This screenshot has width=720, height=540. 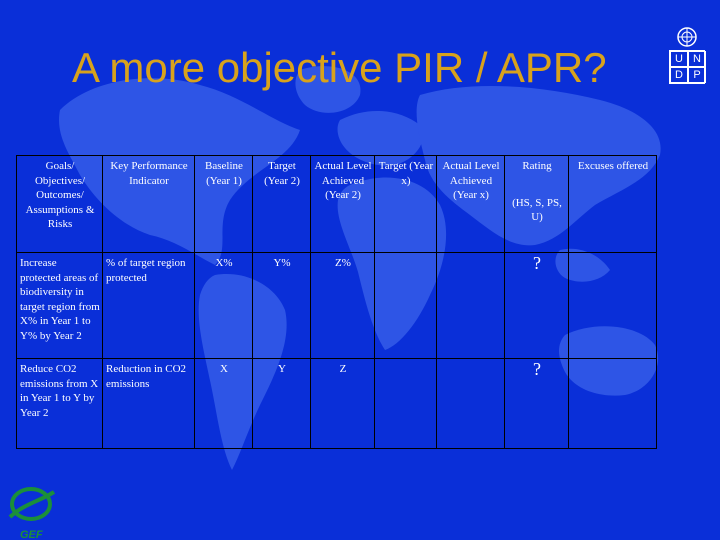 What do you see at coordinates (148, 204) in the screenshot?
I see `header-indicator: Key Performance Indicator` at bounding box center [148, 204].